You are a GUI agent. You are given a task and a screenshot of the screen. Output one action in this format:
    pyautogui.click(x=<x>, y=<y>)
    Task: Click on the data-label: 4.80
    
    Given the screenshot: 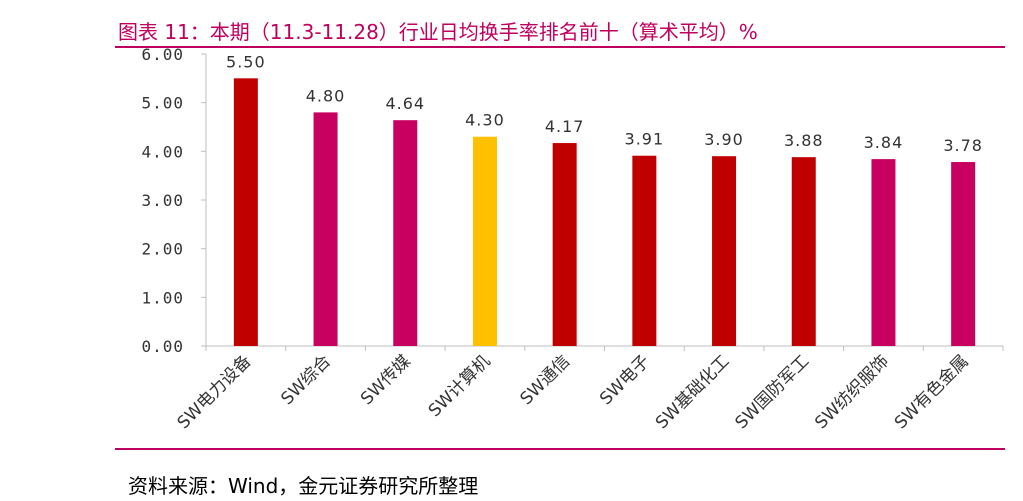 What is the action you would take?
    pyautogui.click(x=326, y=95)
    